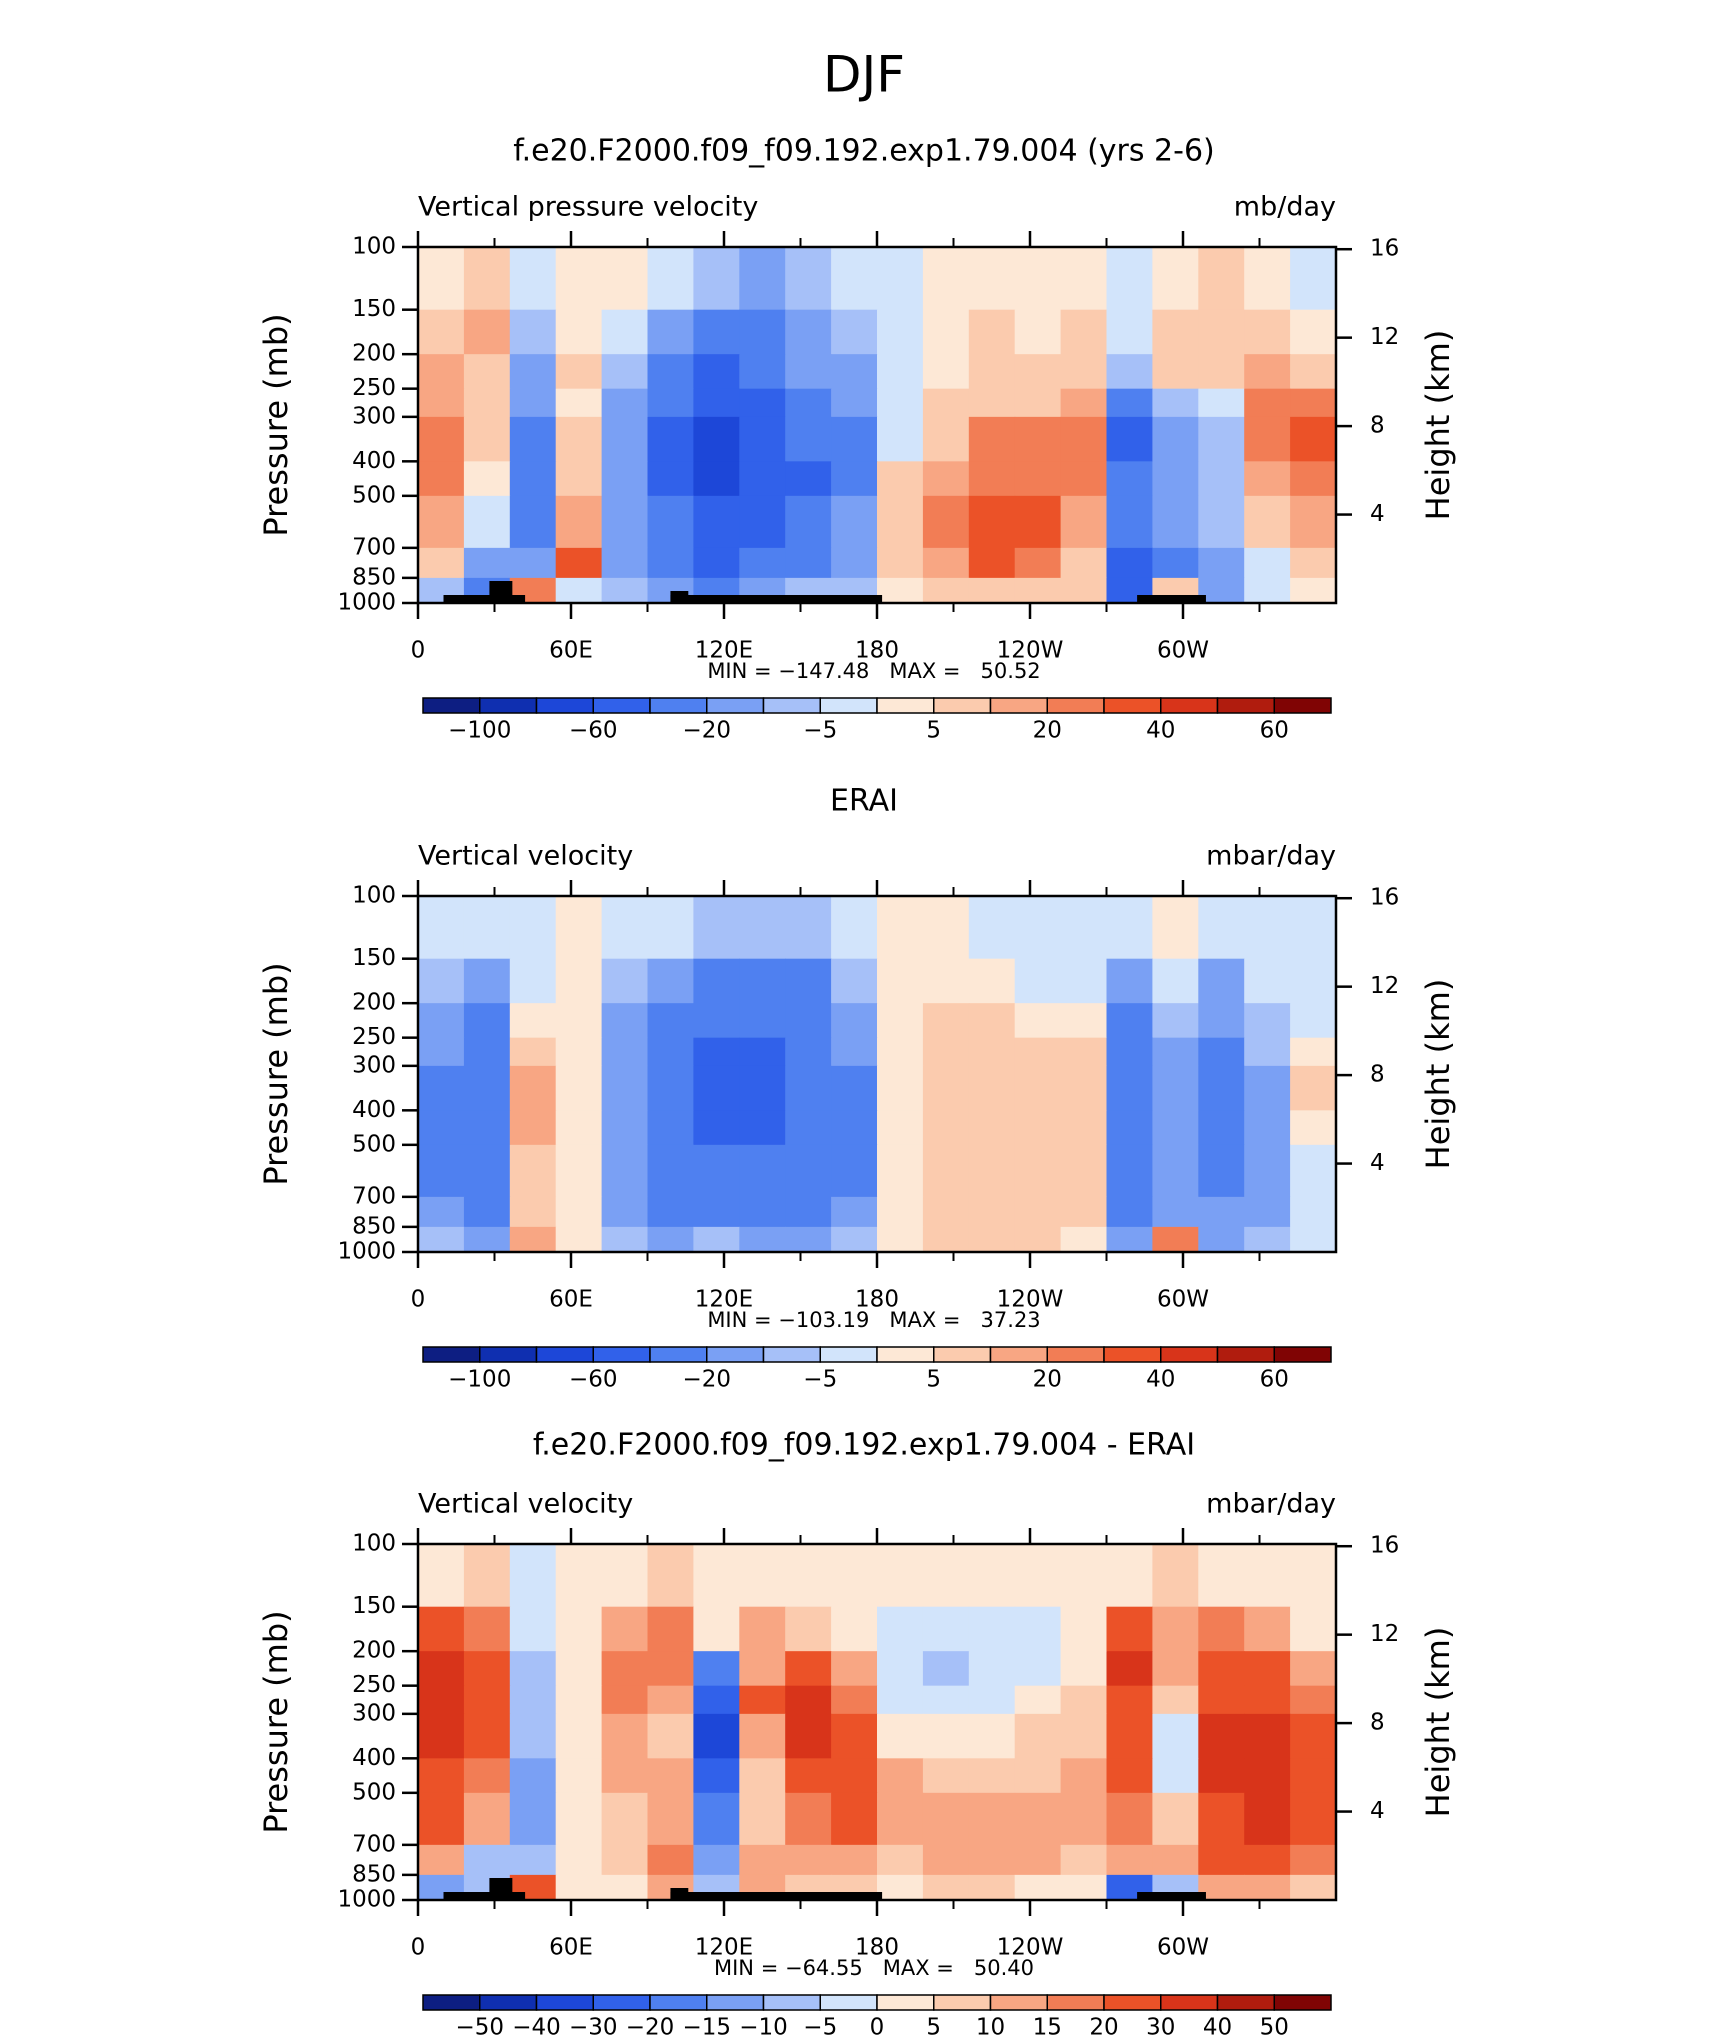 Image resolution: width=1710 pixels, height=2038 pixels. Describe the element at coordinates (374, 416) in the screenshot. I see `y-tick-label: 300` at that location.